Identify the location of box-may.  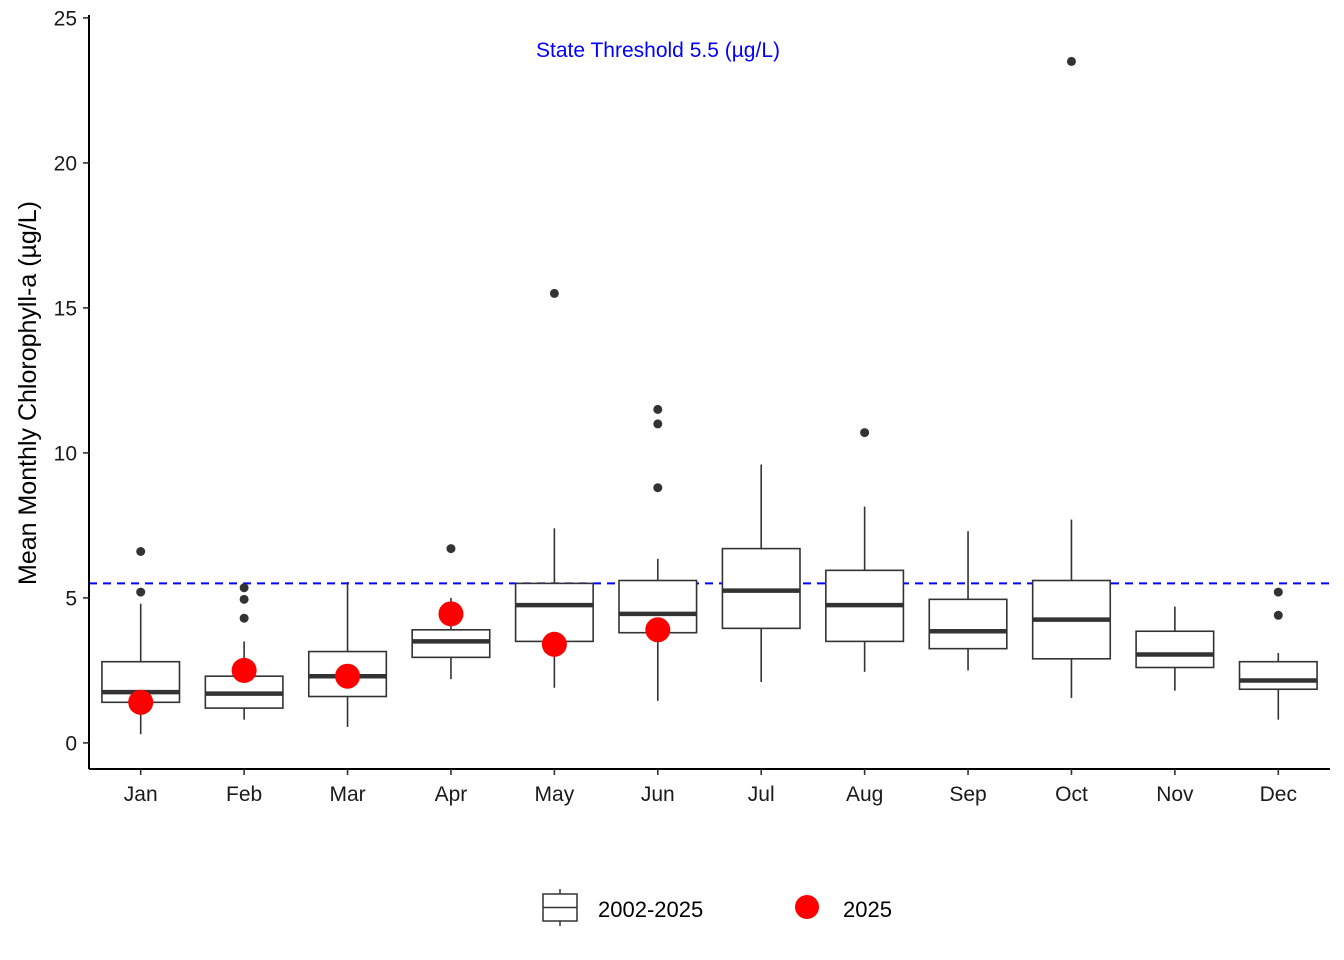
(554, 488).